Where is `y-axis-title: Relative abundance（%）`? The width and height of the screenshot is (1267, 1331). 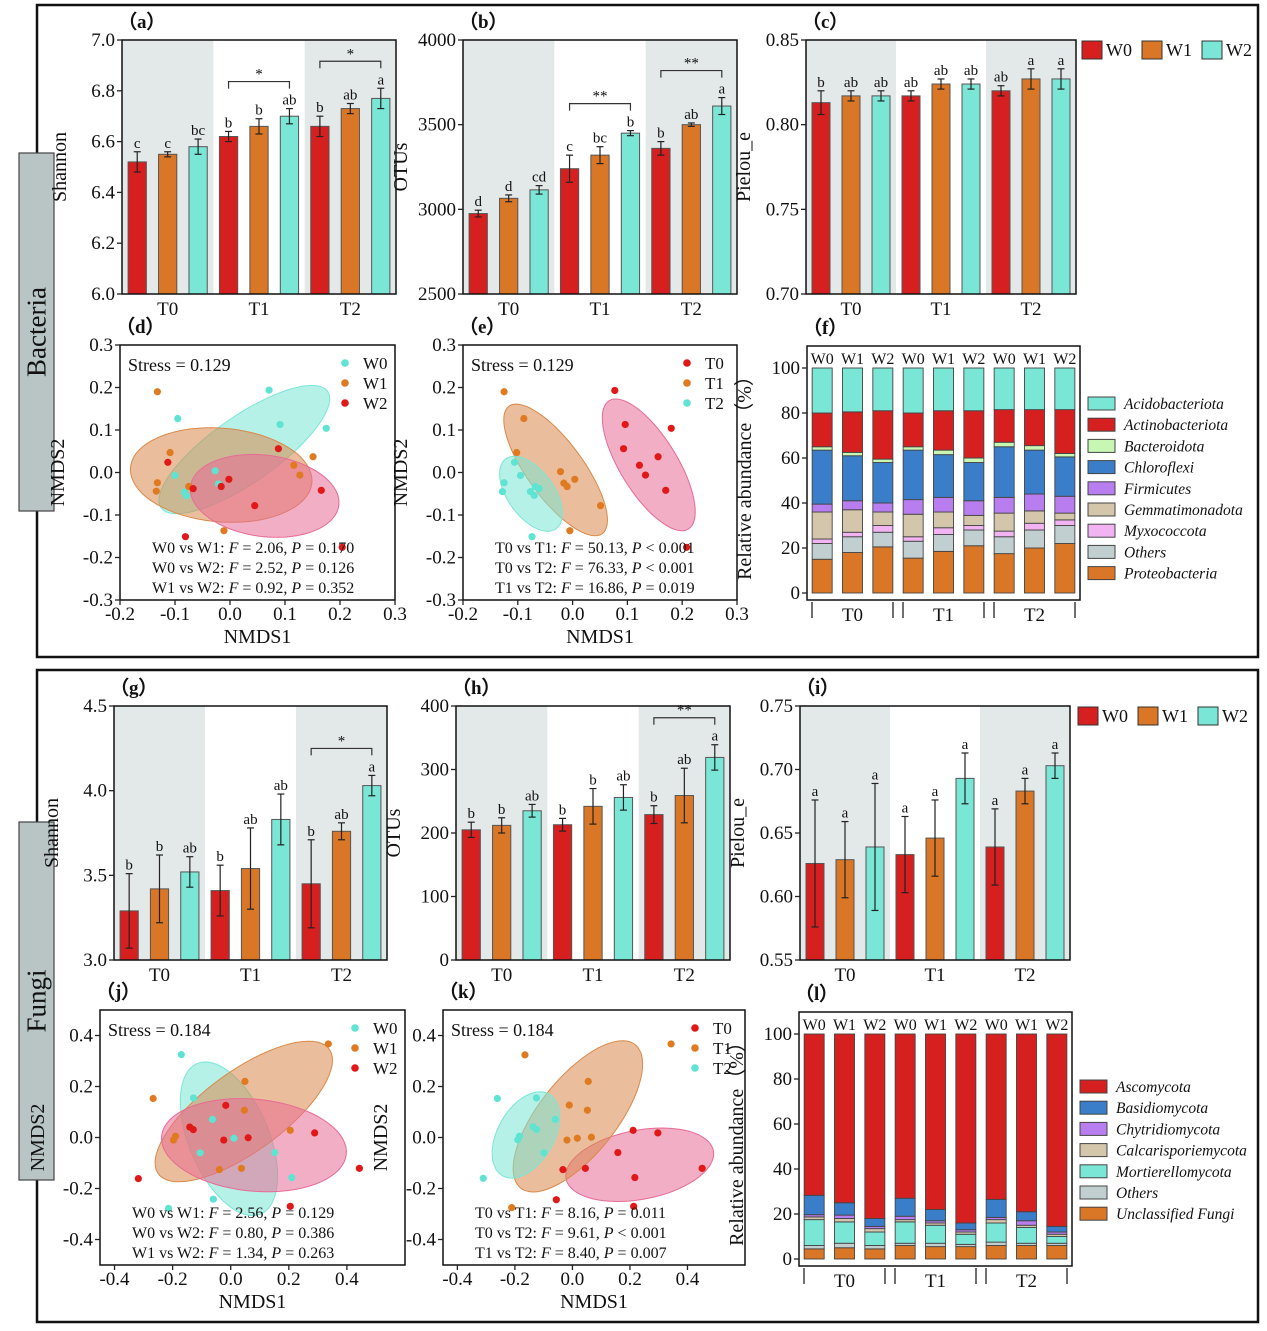 y-axis-title: Relative abundance（%） is located at coordinates (736, 1139).